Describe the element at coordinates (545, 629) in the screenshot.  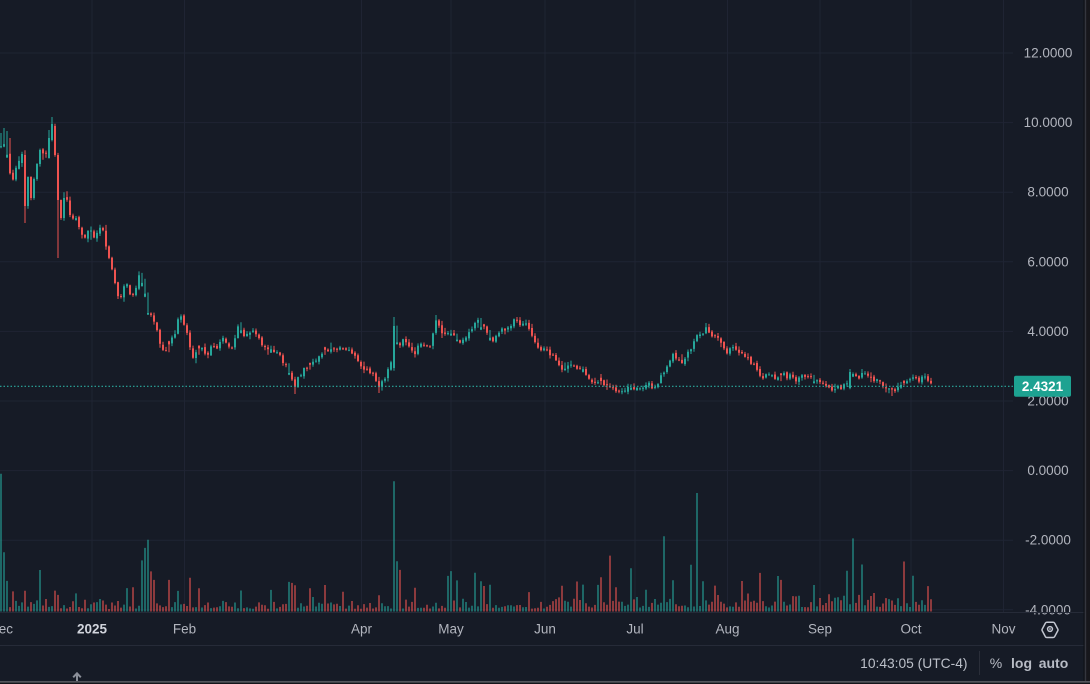
I see `svg-text: Jun` at that location.